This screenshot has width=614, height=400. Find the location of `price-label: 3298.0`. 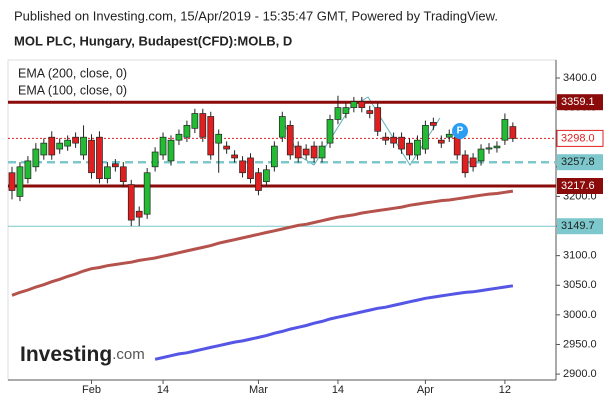

price-label: 3298.0 is located at coordinates (578, 138).